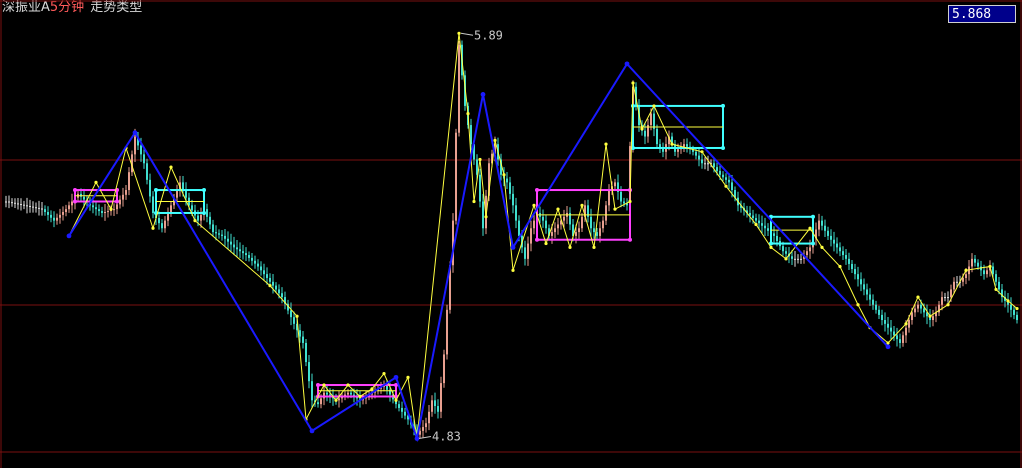 The width and height of the screenshot is (1022, 468). I want to click on price-marker-label: 5.89, so click(488, 35).